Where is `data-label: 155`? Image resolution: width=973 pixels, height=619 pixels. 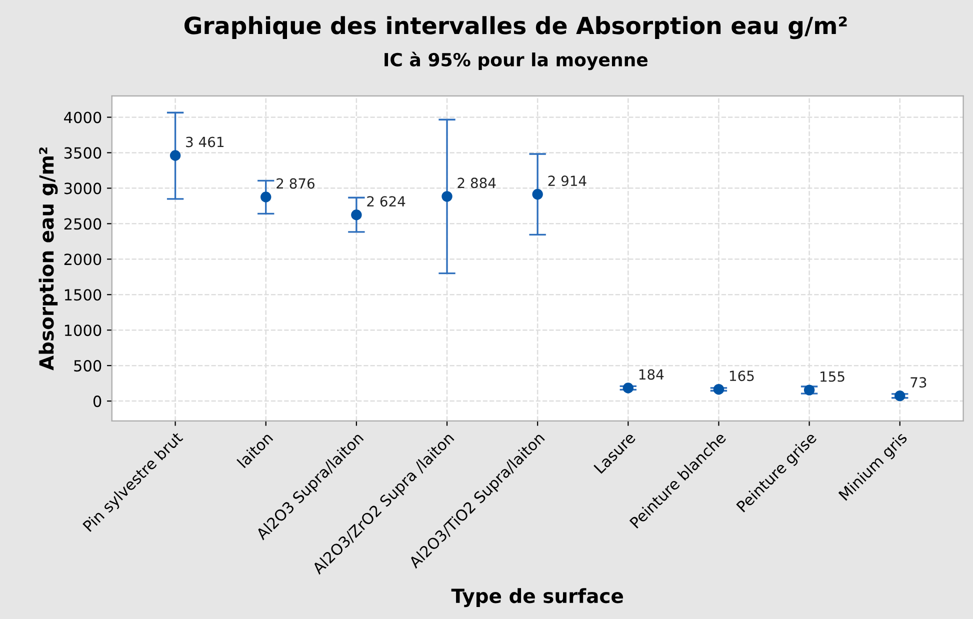
data-label: 155 is located at coordinates (832, 376).